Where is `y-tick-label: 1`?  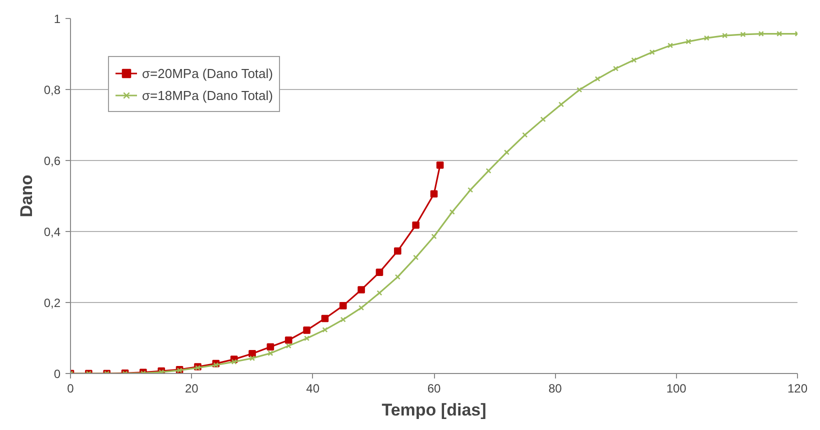 y-tick-label: 1 is located at coordinates (57, 19).